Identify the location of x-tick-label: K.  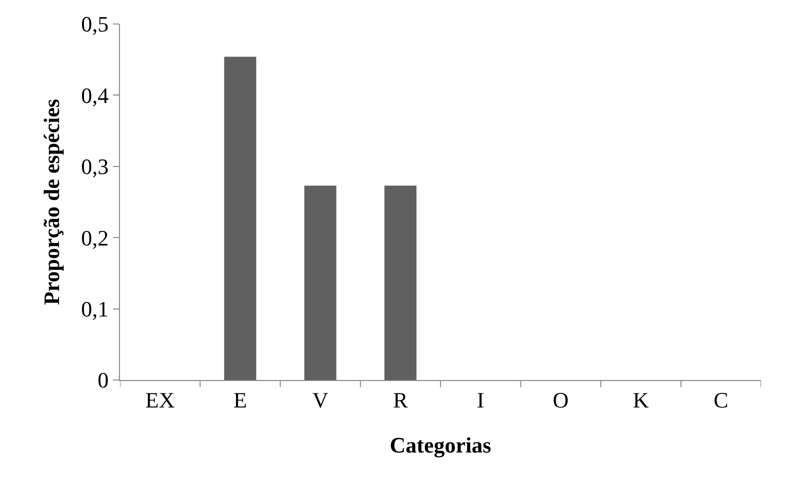
(640, 399).